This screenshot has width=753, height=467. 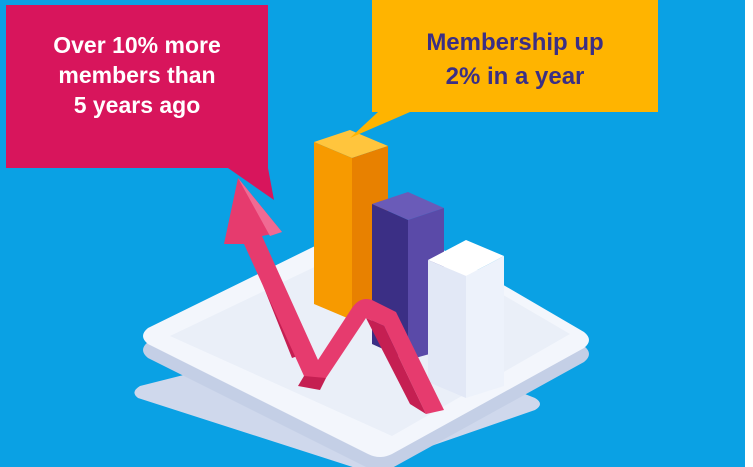 What do you see at coordinates (515, 60) in the screenshot?
I see `callout-right-text: Membership up 2% in a year` at bounding box center [515, 60].